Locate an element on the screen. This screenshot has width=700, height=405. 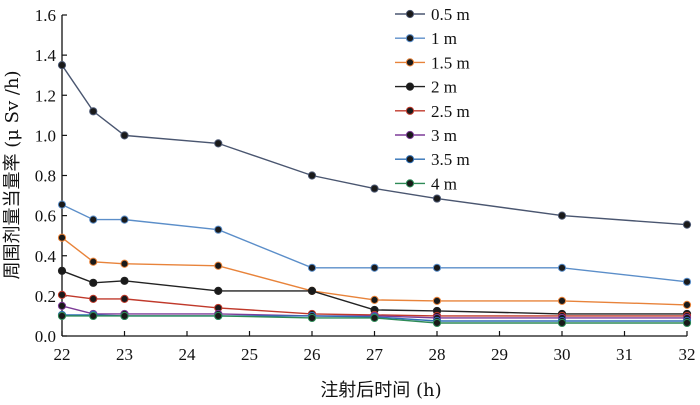
legend-label: 1.5 m is located at coordinates (450, 62).